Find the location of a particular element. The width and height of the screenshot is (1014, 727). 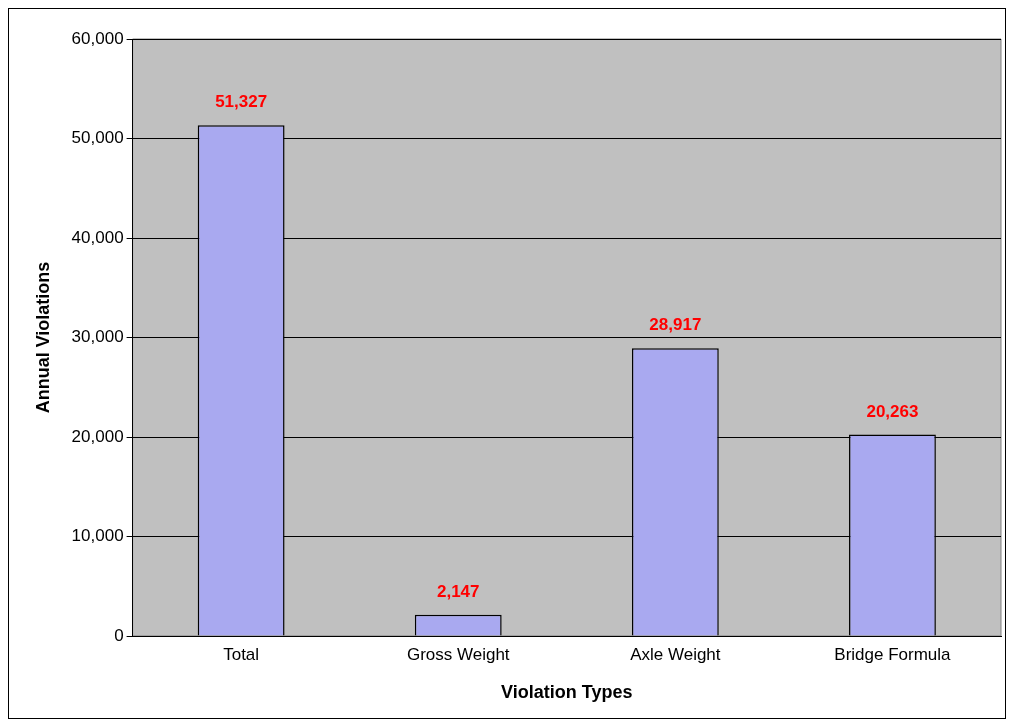

data-label: 2,147 is located at coordinates (458, 591).